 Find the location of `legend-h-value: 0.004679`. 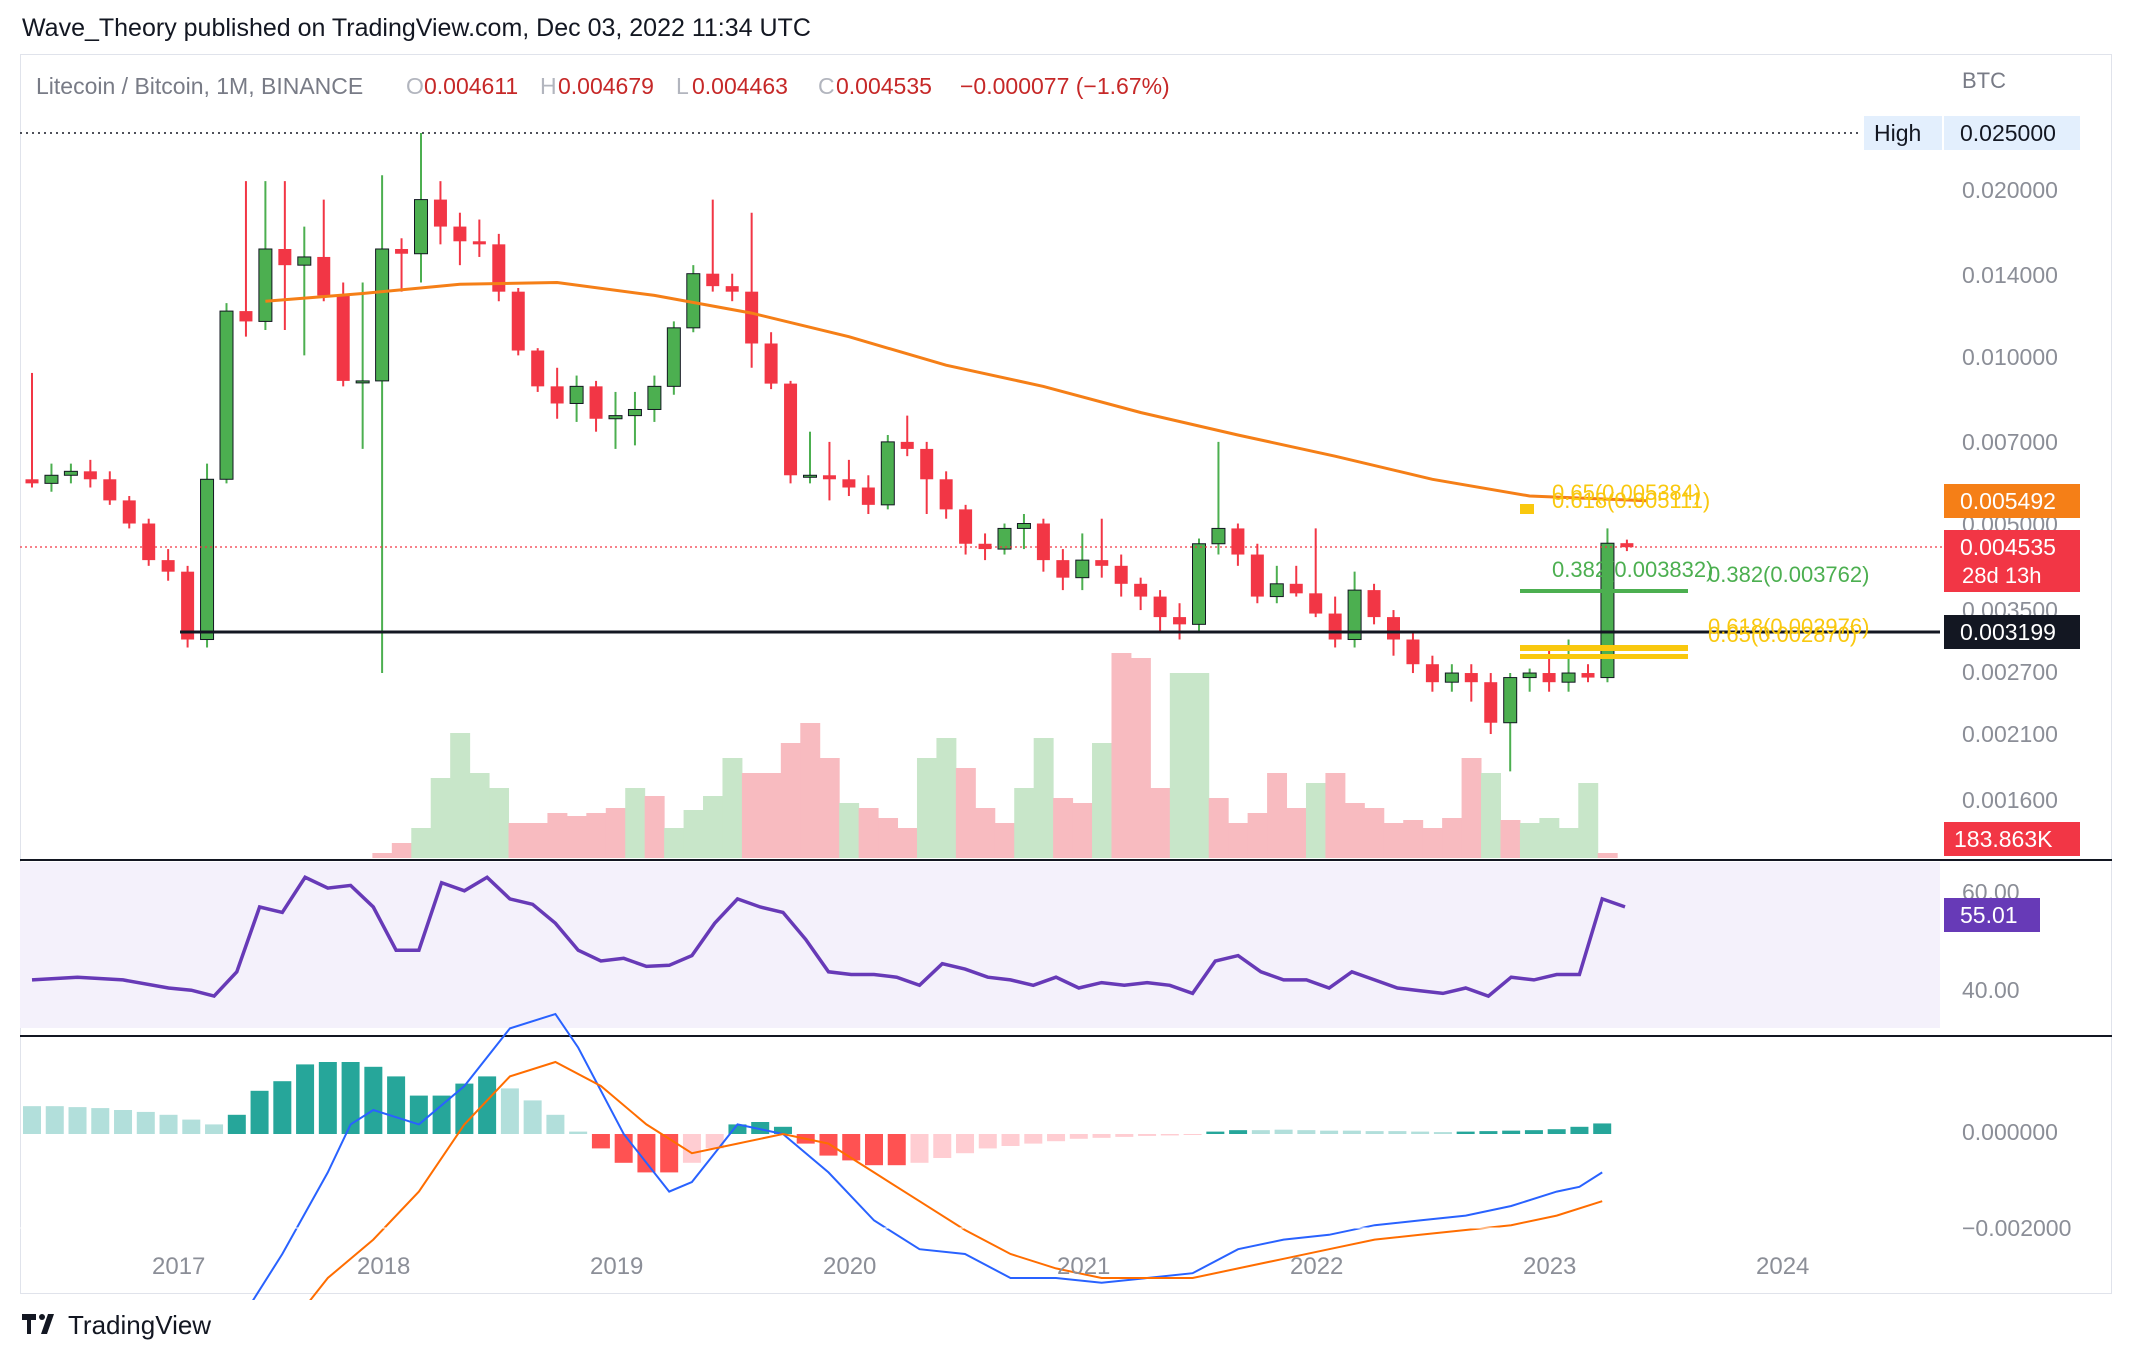

legend-h-value: 0.004679 is located at coordinates (606, 86).